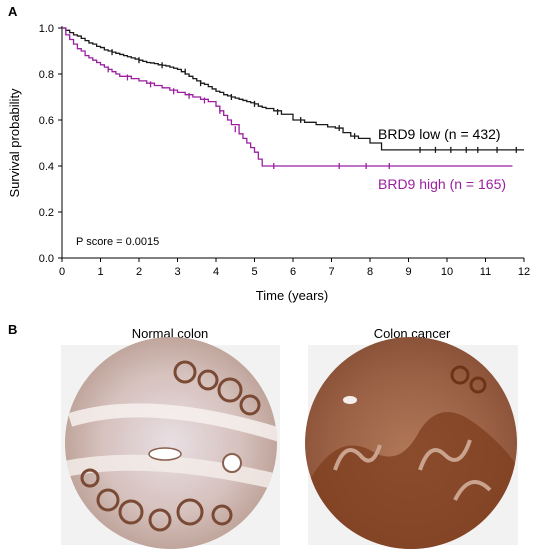  I want to click on p-score-annotation: P score = 0.0015, so click(117, 242).